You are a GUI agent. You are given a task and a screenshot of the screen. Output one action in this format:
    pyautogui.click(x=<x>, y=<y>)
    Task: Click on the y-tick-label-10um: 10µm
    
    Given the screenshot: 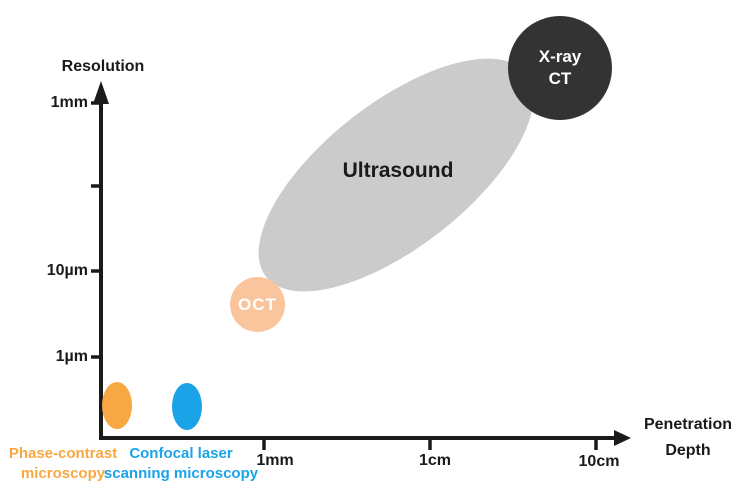 What is the action you would take?
    pyautogui.click(x=67, y=270)
    